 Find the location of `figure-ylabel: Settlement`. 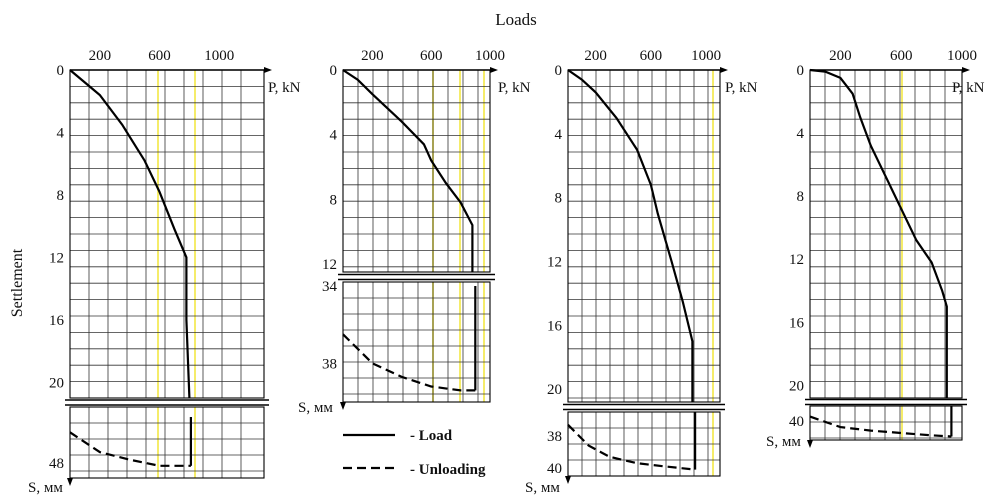

figure-ylabel: Settlement is located at coordinates (17, 282).